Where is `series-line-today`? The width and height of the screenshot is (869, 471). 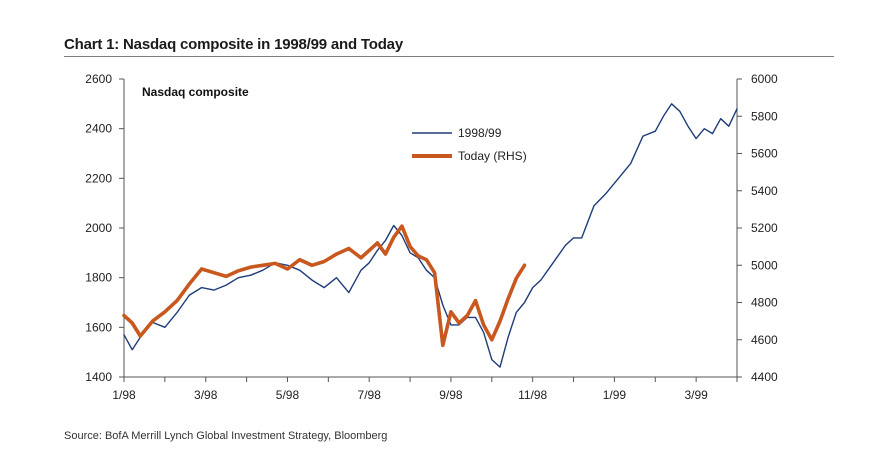 series-line-today is located at coordinates (324, 286).